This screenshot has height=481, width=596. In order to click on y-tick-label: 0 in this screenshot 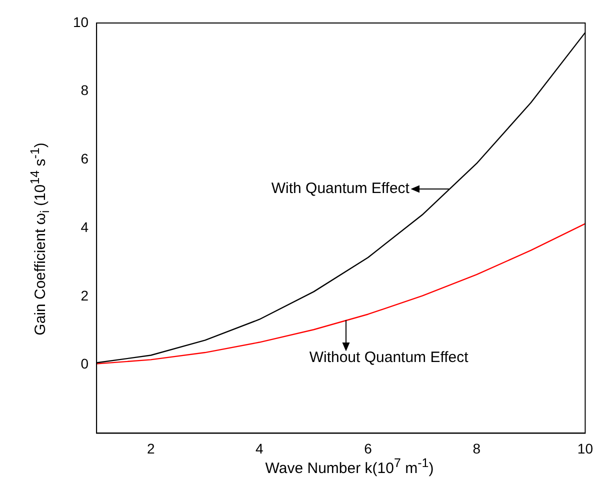, I will do `click(84, 364)`.